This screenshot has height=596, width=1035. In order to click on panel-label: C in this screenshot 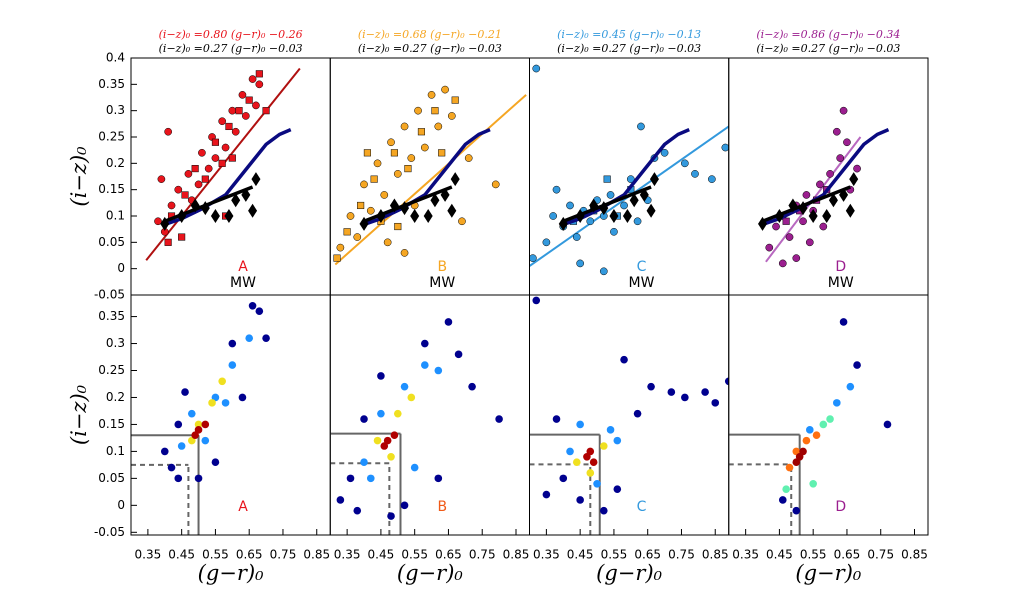, I will do `click(642, 507)`.